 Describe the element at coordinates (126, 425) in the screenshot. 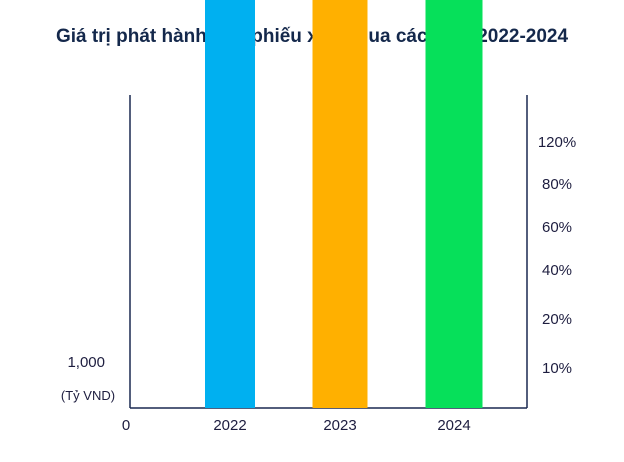

I see `x-origin-label: 0` at that location.